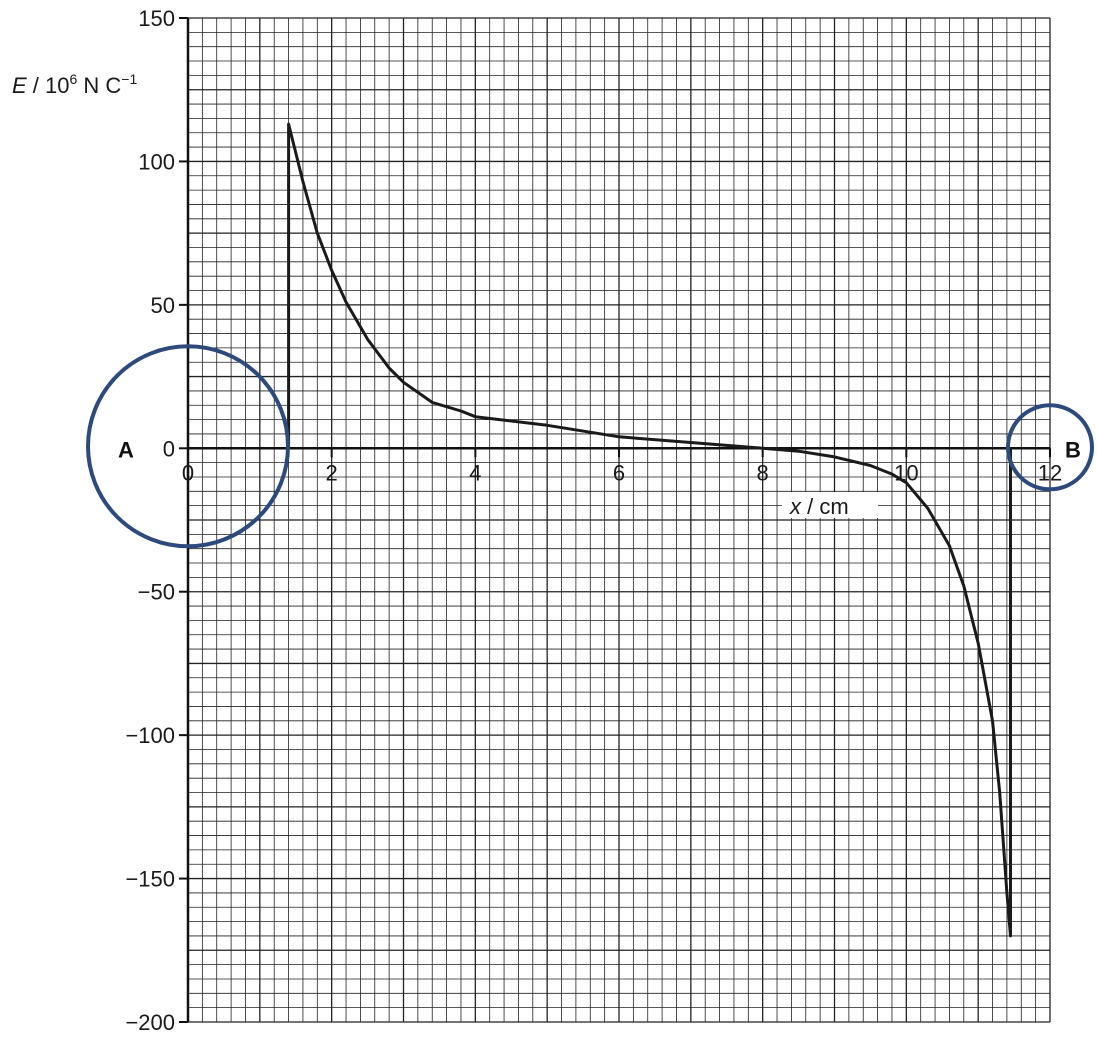 The height and width of the screenshot is (1039, 1097). What do you see at coordinates (169, 448) in the screenshot?
I see `y-tick-label: 0` at bounding box center [169, 448].